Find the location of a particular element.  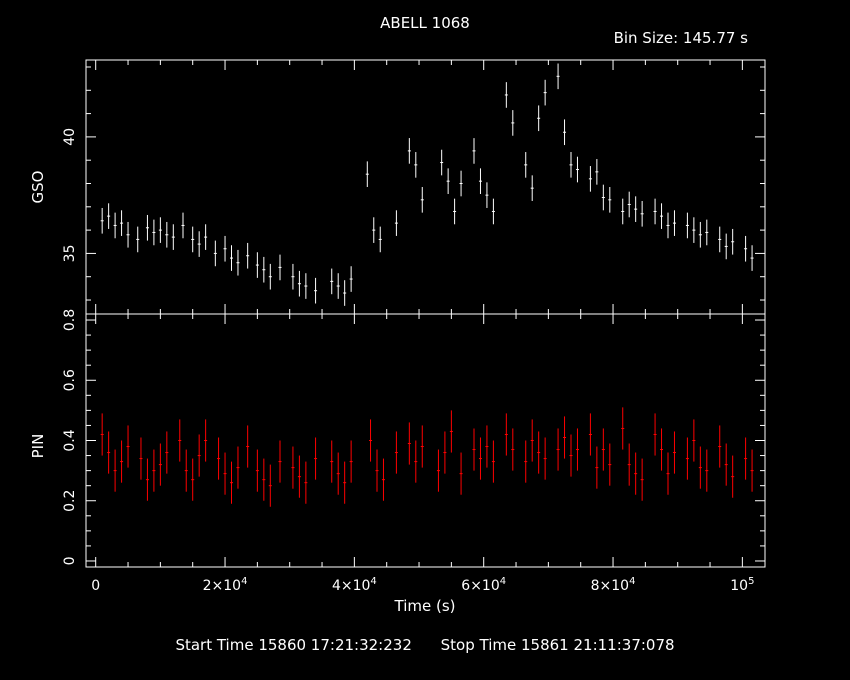

pin-ytick-label: 0.4 is located at coordinates (70, 440).